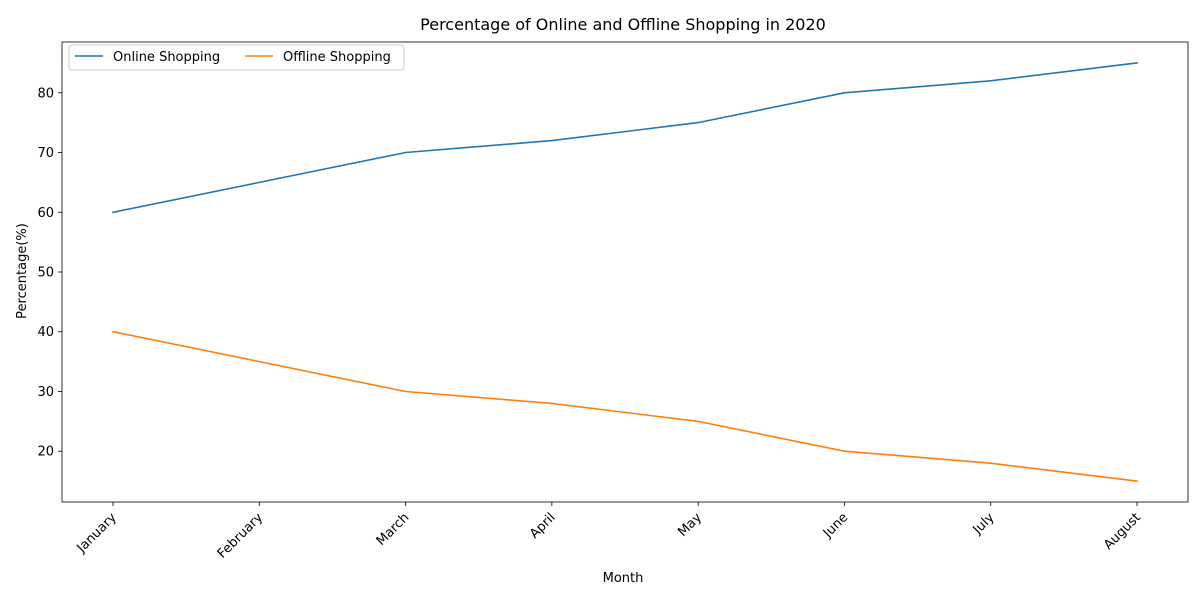 This screenshot has height=604, width=1200. I want to click on legend-label: Offline Shopping, so click(337, 57).